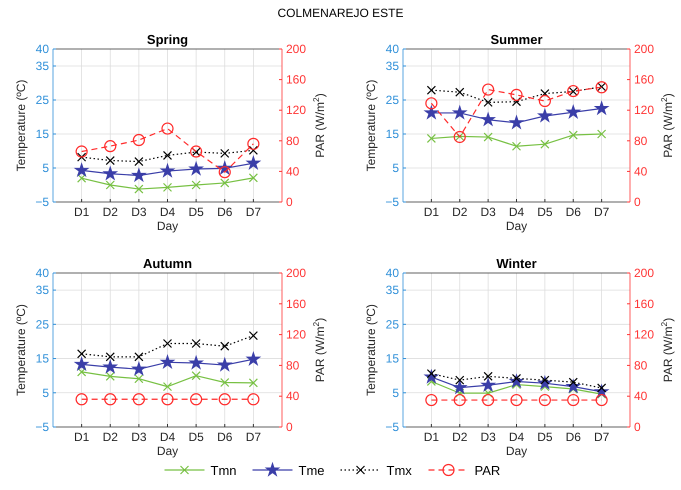  I want to click on chart-title: Spring, so click(167, 39).